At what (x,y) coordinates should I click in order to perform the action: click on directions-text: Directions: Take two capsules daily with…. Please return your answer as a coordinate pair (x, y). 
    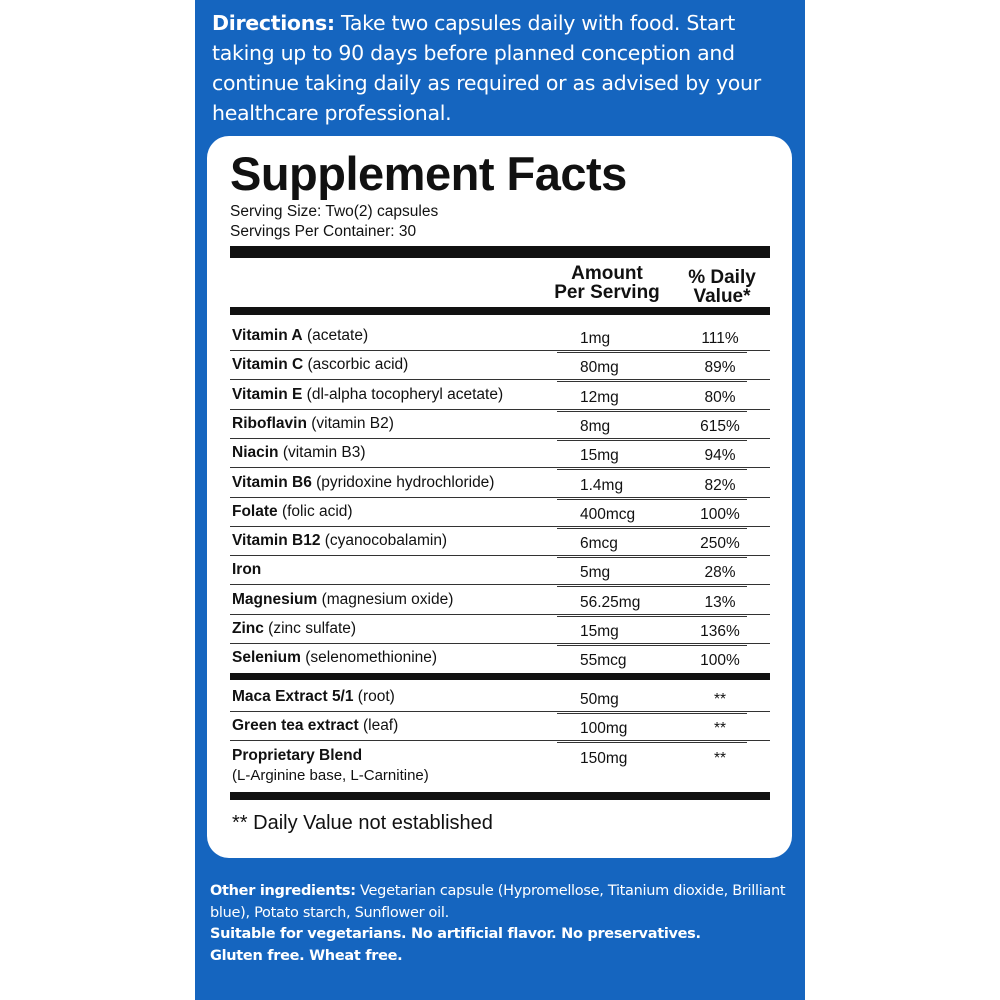
    Looking at the image, I should click on (507, 68).